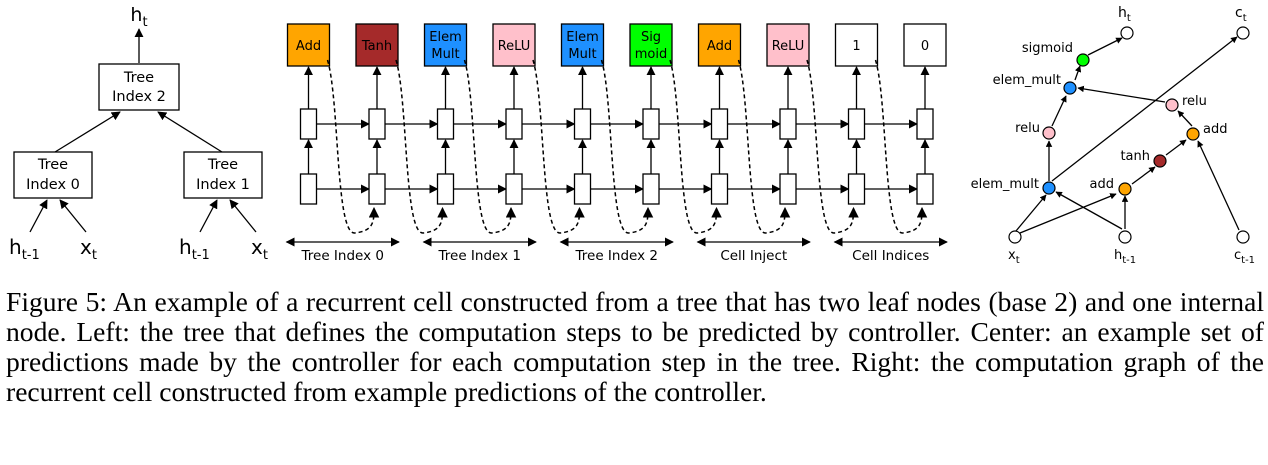 Image resolution: width=1268 pixels, height=465 pixels. I want to click on tree-leaf-x-right: xt, so click(259, 249).